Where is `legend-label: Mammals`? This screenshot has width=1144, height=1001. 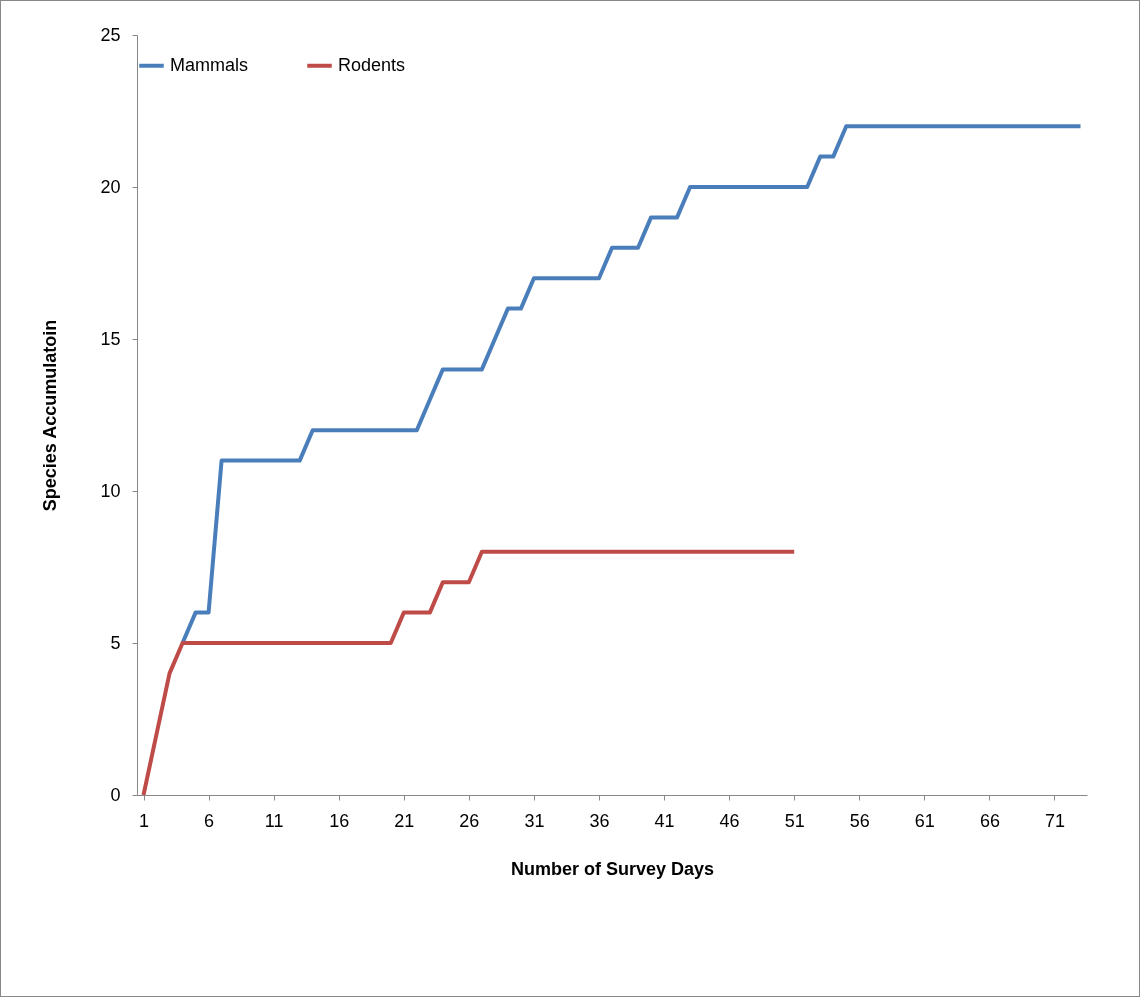
legend-label: Mammals is located at coordinates (209, 64).